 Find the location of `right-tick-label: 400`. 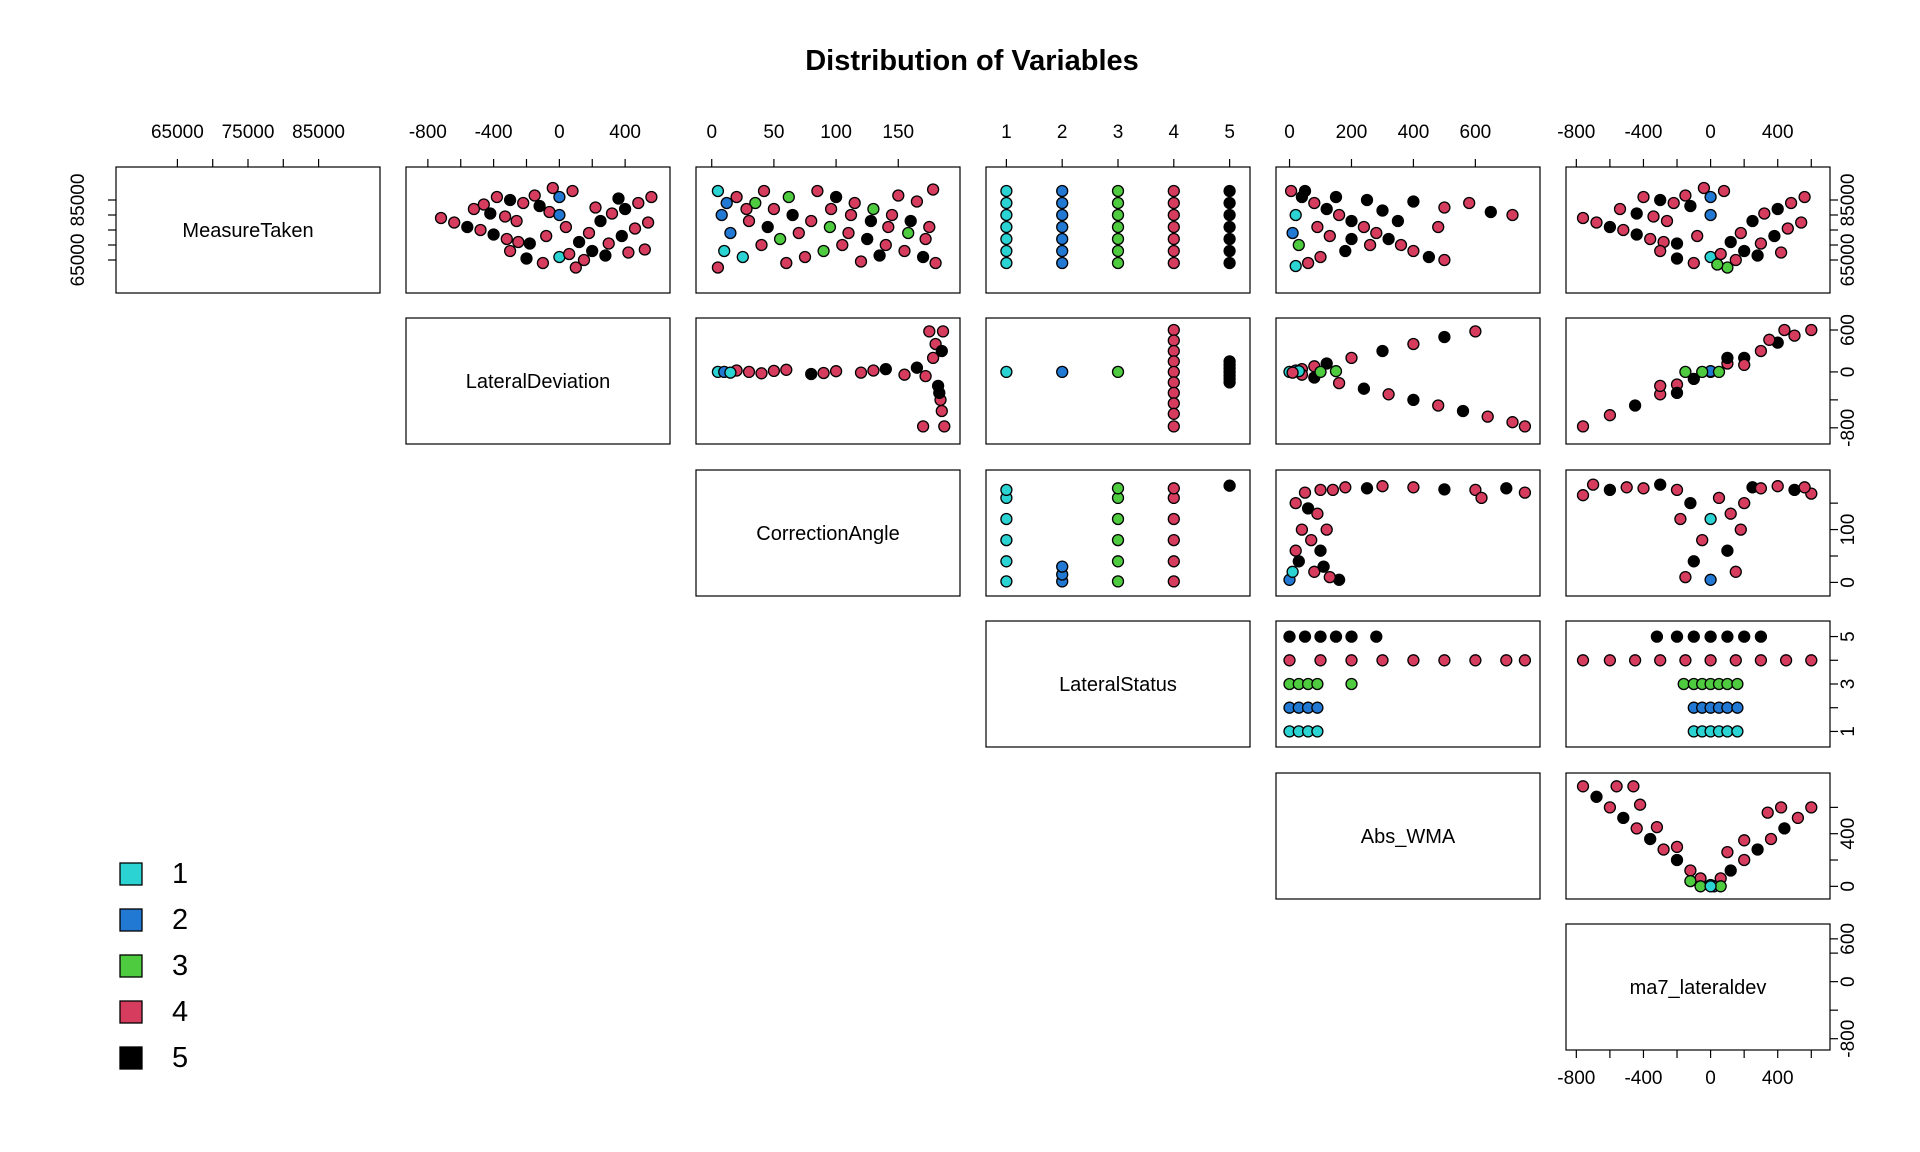

right-tick-label: 400 is located at coordinates (1848, 834).